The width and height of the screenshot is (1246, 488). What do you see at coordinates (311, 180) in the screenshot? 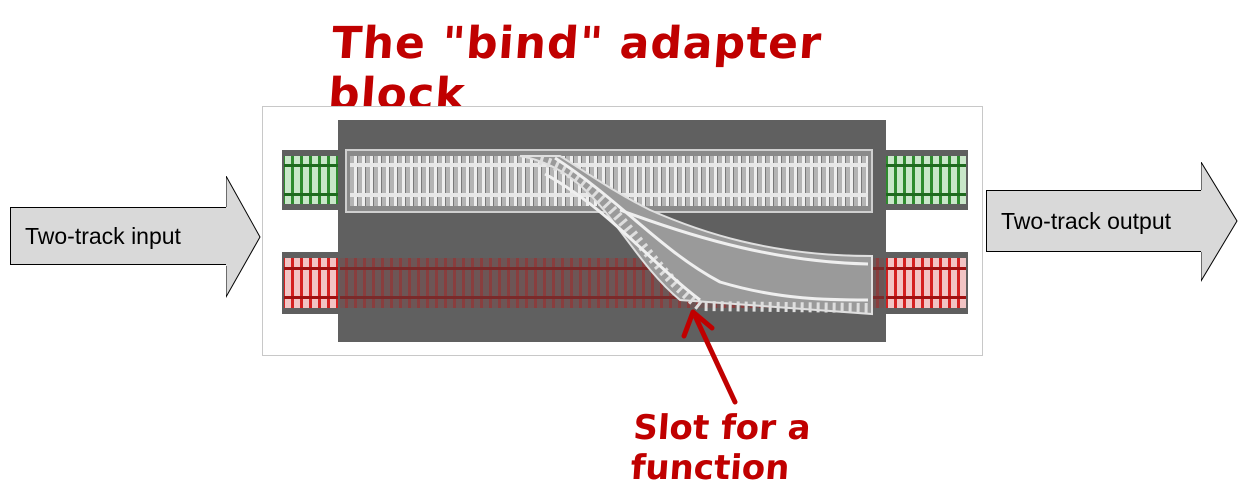
I see `success-track-left` at bounding box center [311, 180].